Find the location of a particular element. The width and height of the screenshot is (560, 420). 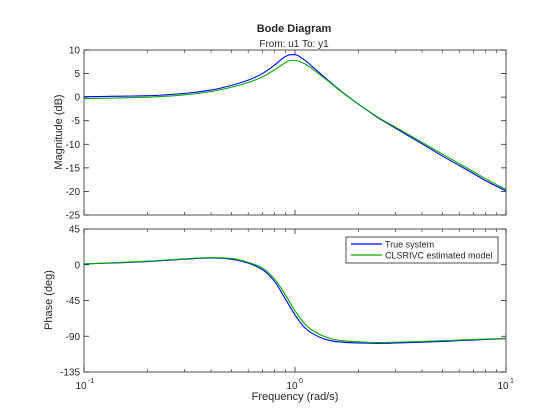

phase-ylabel: Phase (deg) is located at coordinates (49, 300).